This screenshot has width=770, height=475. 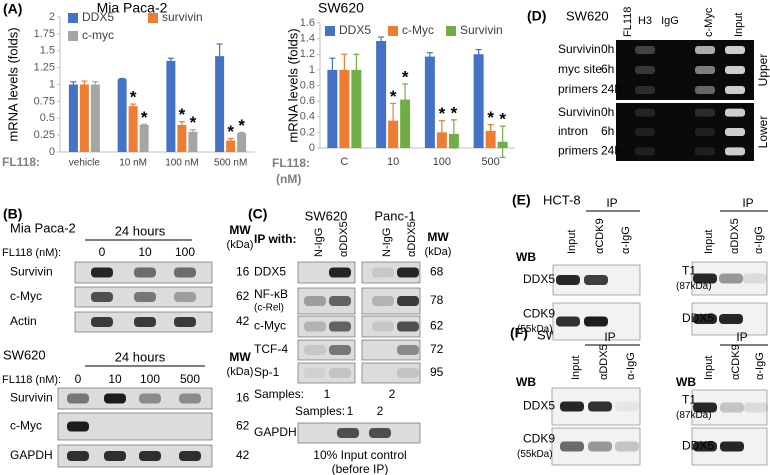 I want to click on y-tick-label: 1.5, so click(x=47, y=51).